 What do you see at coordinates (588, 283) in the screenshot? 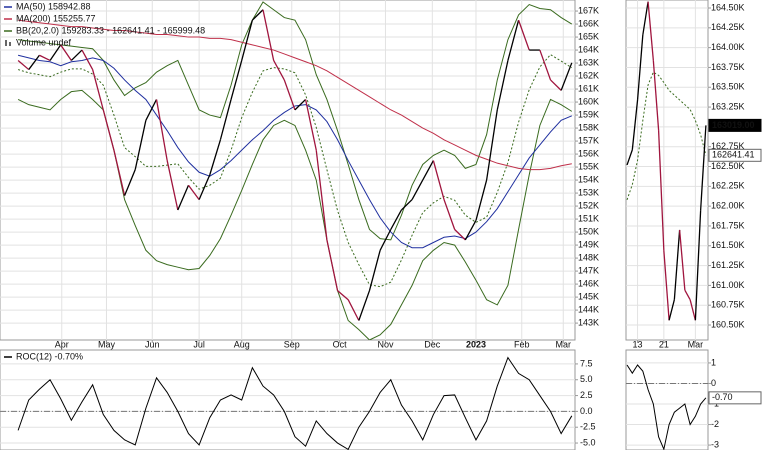
I see `y-tick-label: 146K` at bounding box center [588, 283].